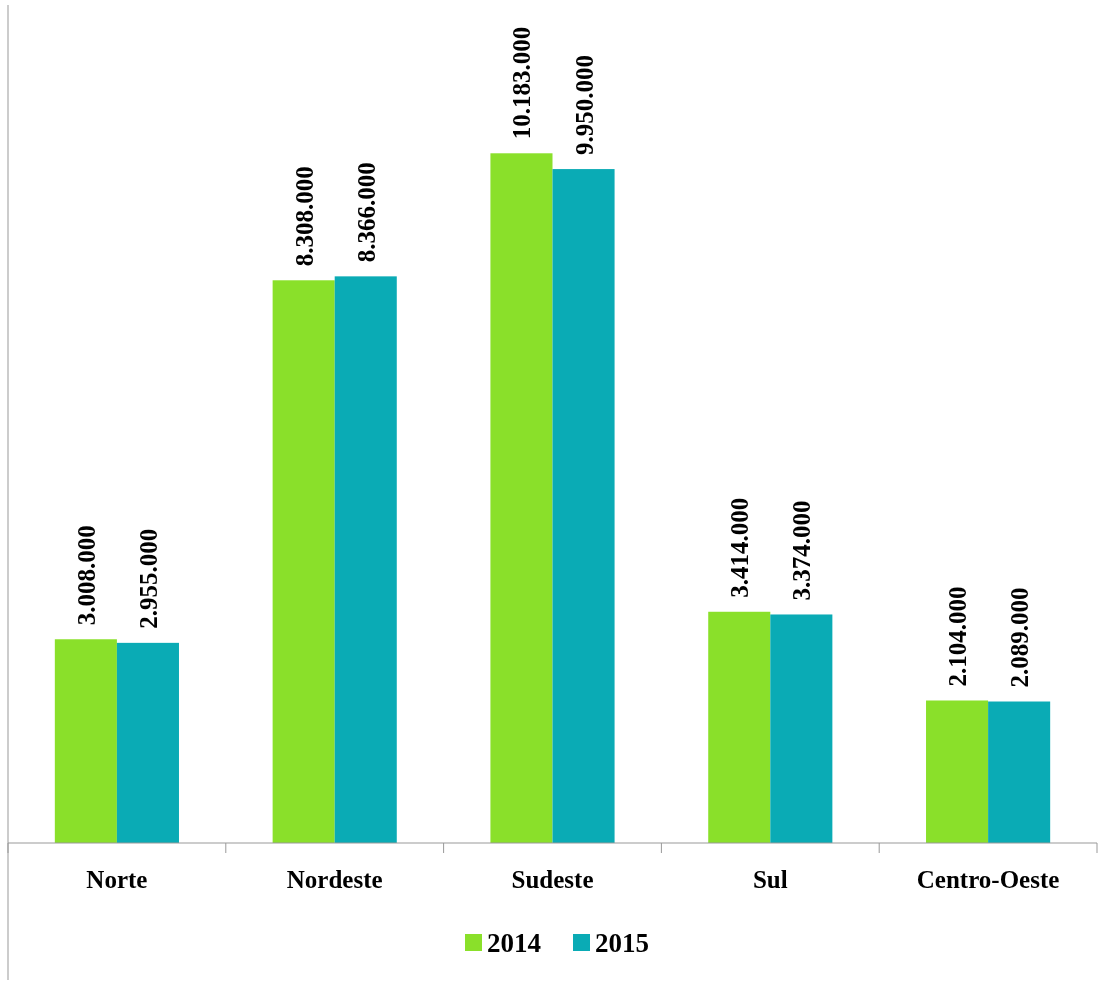  I want to click on data-label: 3.414.000, so click(740, 547).